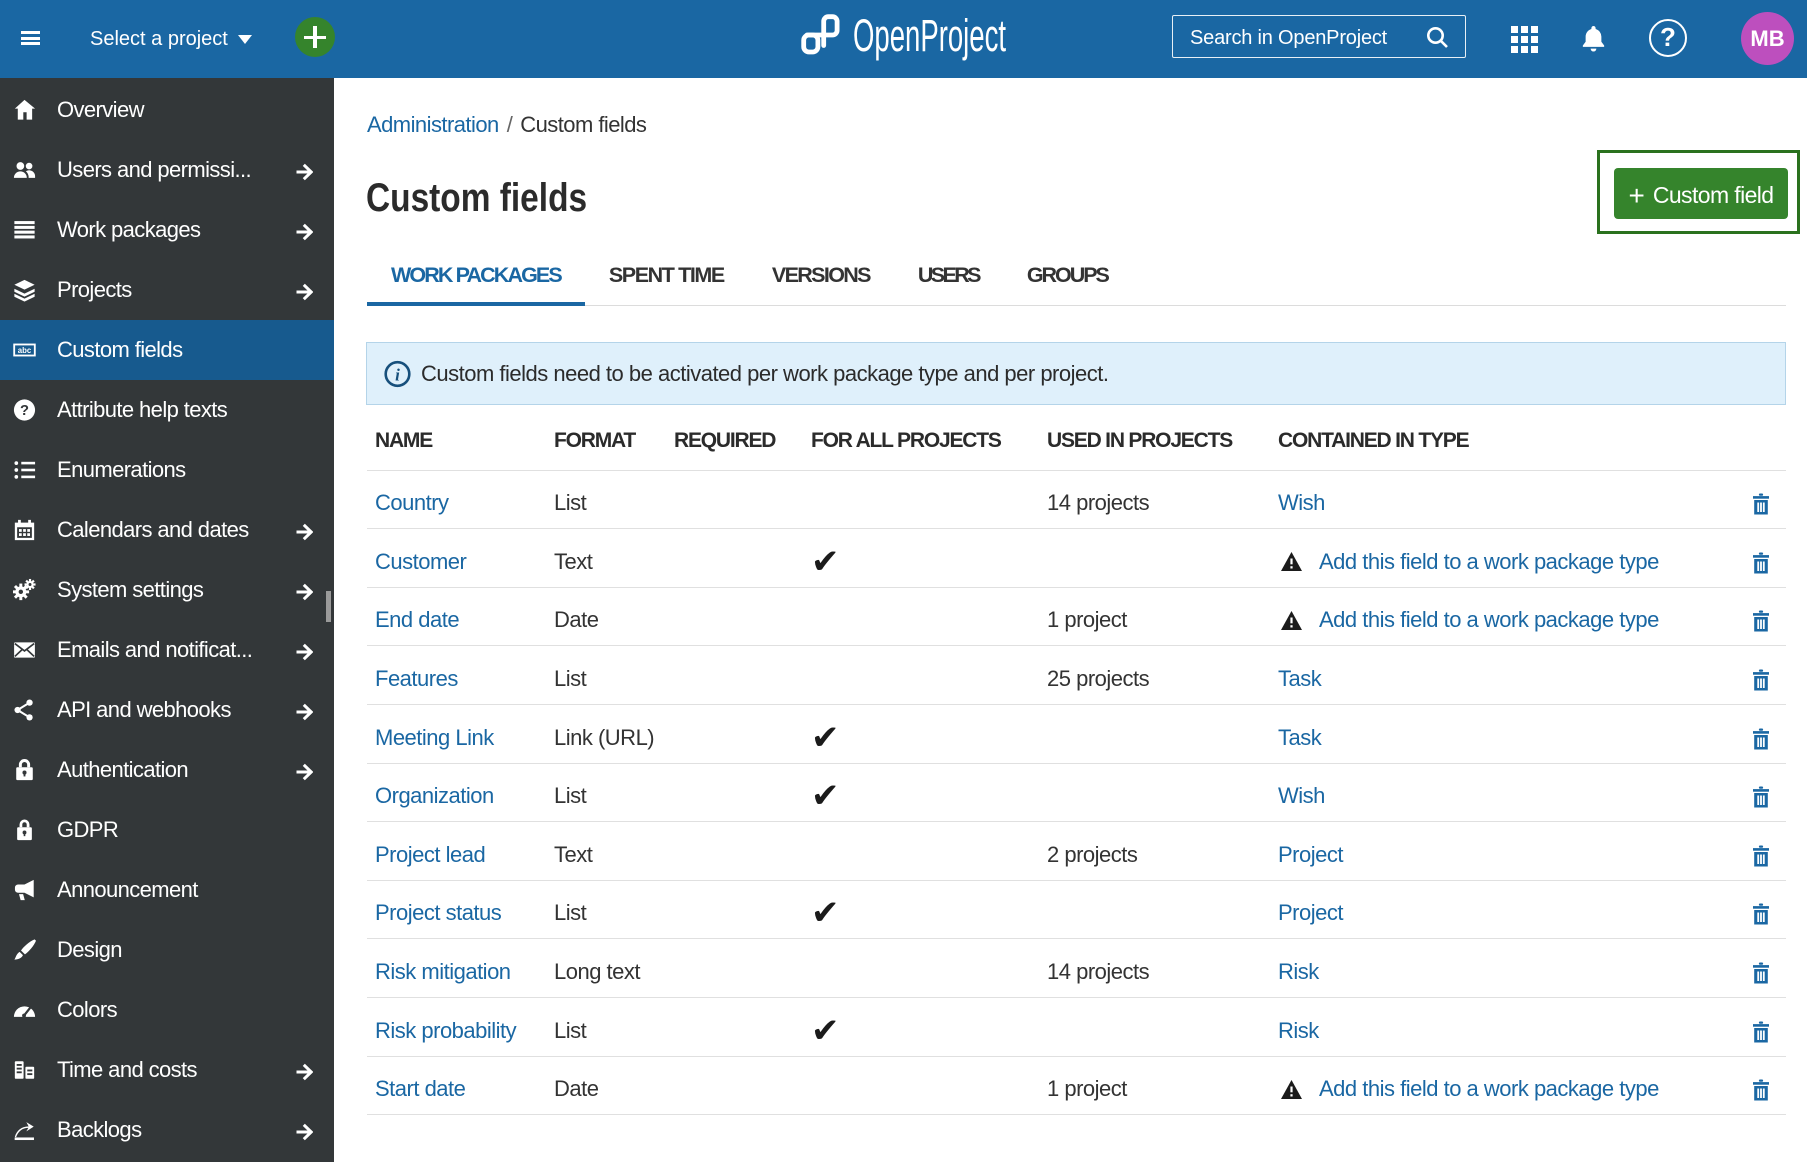 The height and width of the screenshot is (1162, 1807). I want to click on svg-text: OpenProject, so click(929, 36).